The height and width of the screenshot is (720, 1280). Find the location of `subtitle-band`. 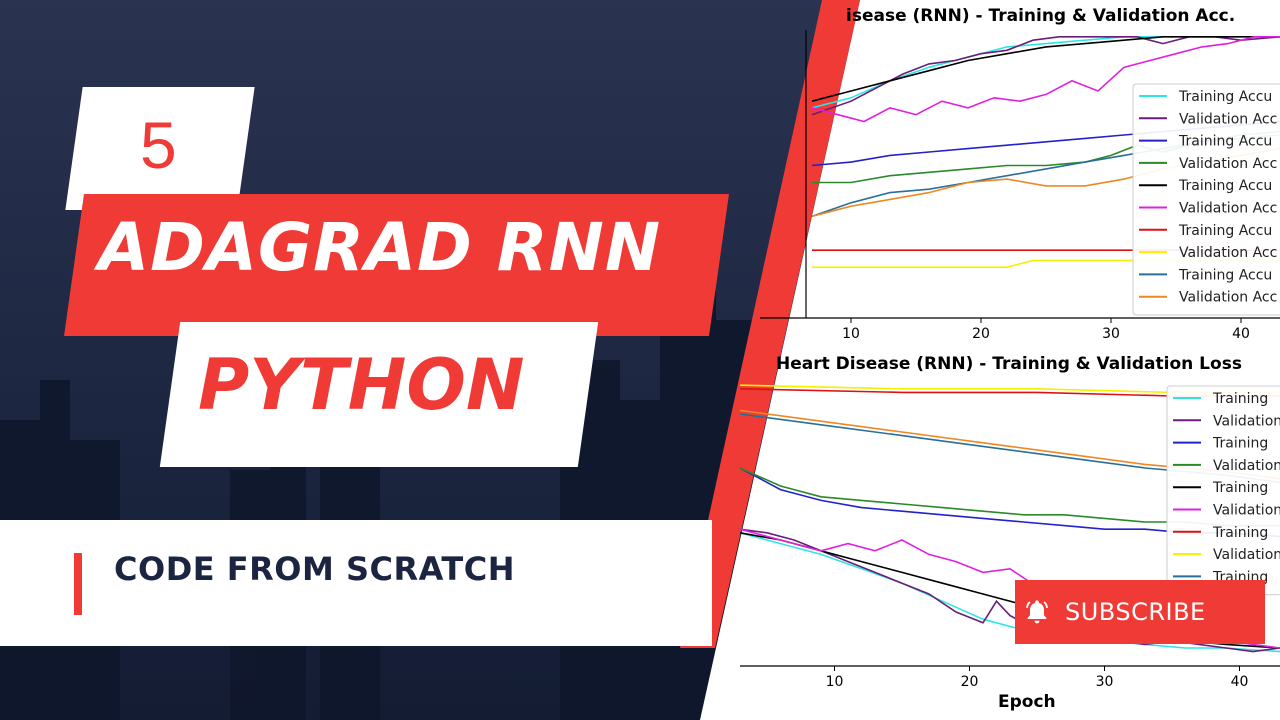

subtitle-band is located at coordinates (356, 583).